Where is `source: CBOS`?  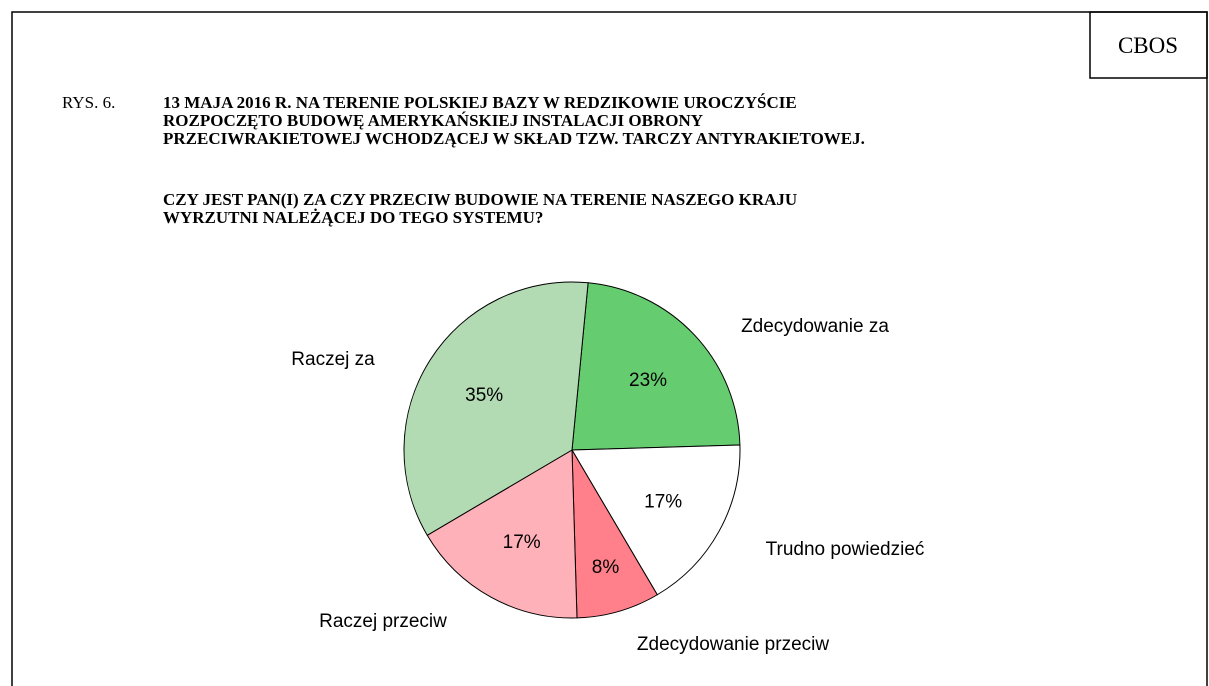 source: CBOS is located at coordinates (1148, 45).